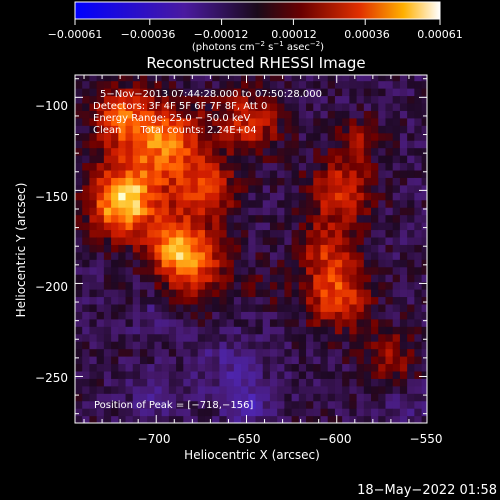  Describe the element at coordinates (221, 34) in the screenshot. I see `colorbar-tick-label-2: −0.00012` at that location.